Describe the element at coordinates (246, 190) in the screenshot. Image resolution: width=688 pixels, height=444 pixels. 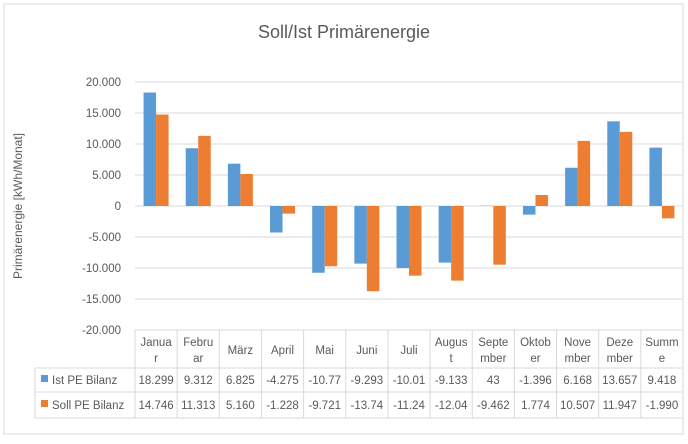
I see `bar-soll-märz` at that location.